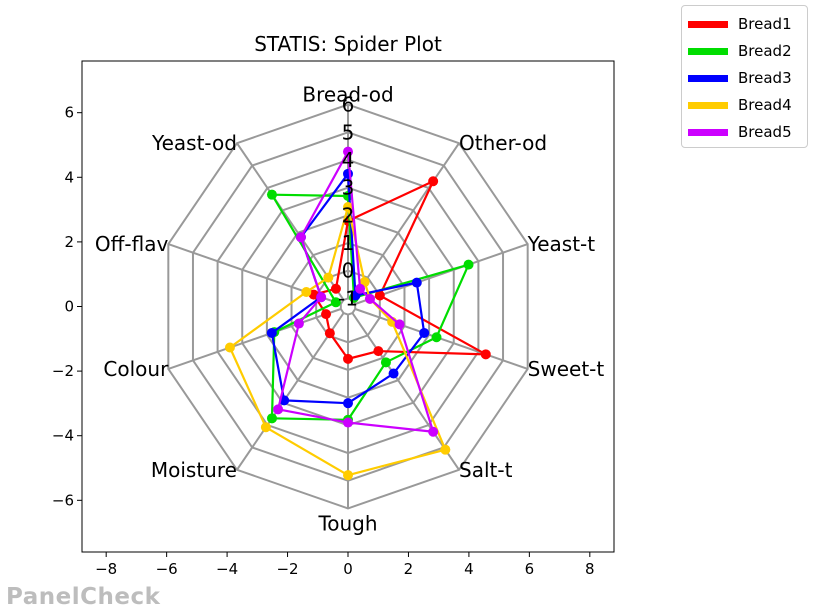  I want to click on attribute-label: Bread-od, so click(347, 95).